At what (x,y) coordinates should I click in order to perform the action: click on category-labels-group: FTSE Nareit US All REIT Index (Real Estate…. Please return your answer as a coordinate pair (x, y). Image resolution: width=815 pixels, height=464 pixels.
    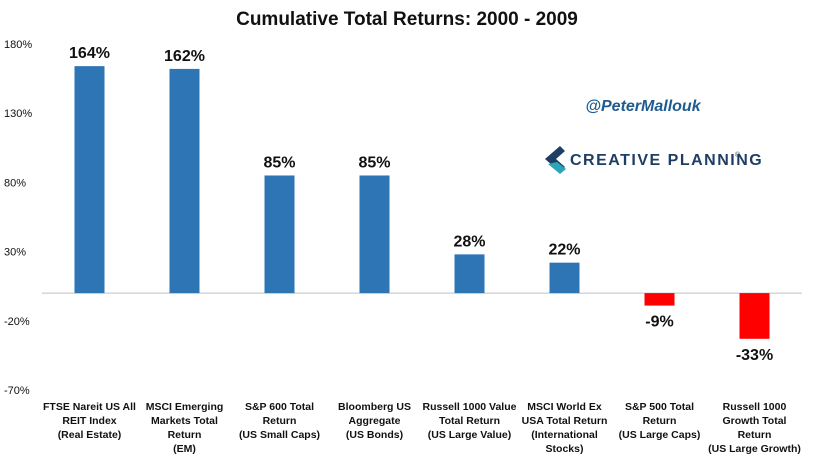
    Looking at the image, I should click on (422, 428).